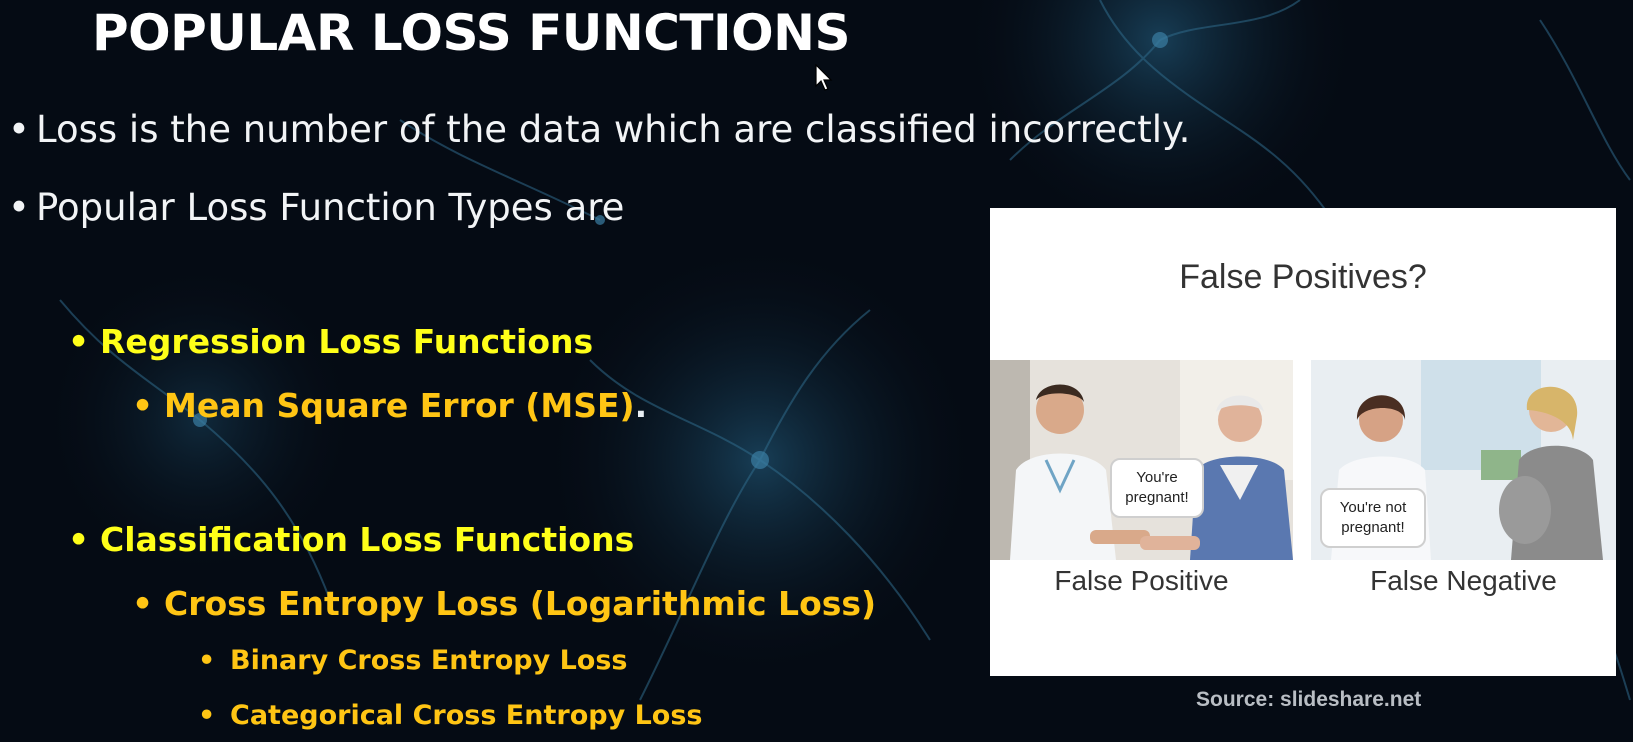 This screenshot has height=742, width=1633. Describe the element at coordinates (1141, 581) in the screenshot. I see `caption-false-positive: False Positive` at that location.